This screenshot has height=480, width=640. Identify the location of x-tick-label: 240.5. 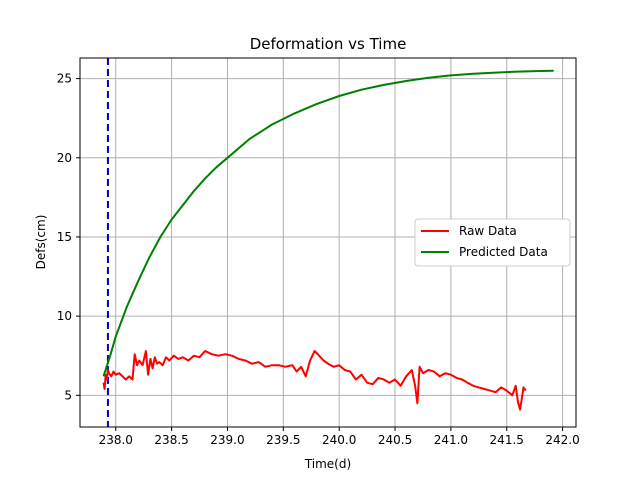
(395, 440).